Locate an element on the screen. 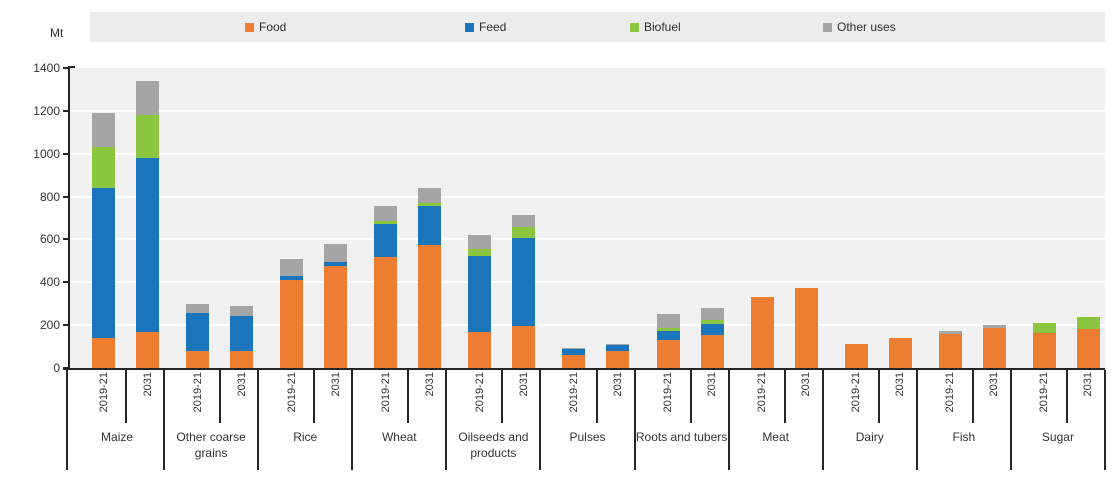  stacked-bar-dairy-2031 is located at coordinates (900, 353).